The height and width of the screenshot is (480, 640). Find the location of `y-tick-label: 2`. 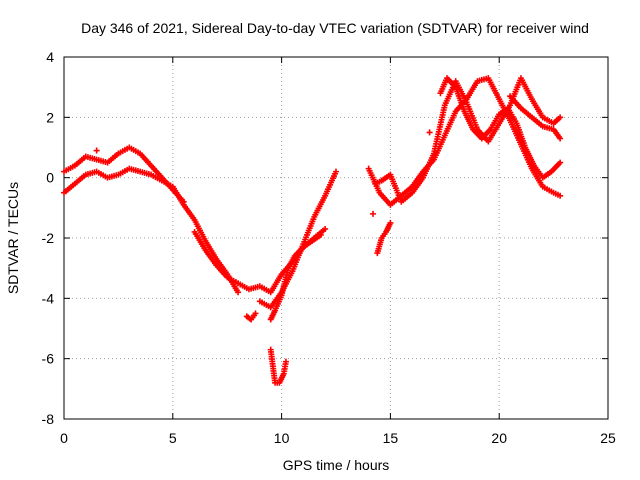

y-tick-label: 2 is located at coordinates (50, 117).